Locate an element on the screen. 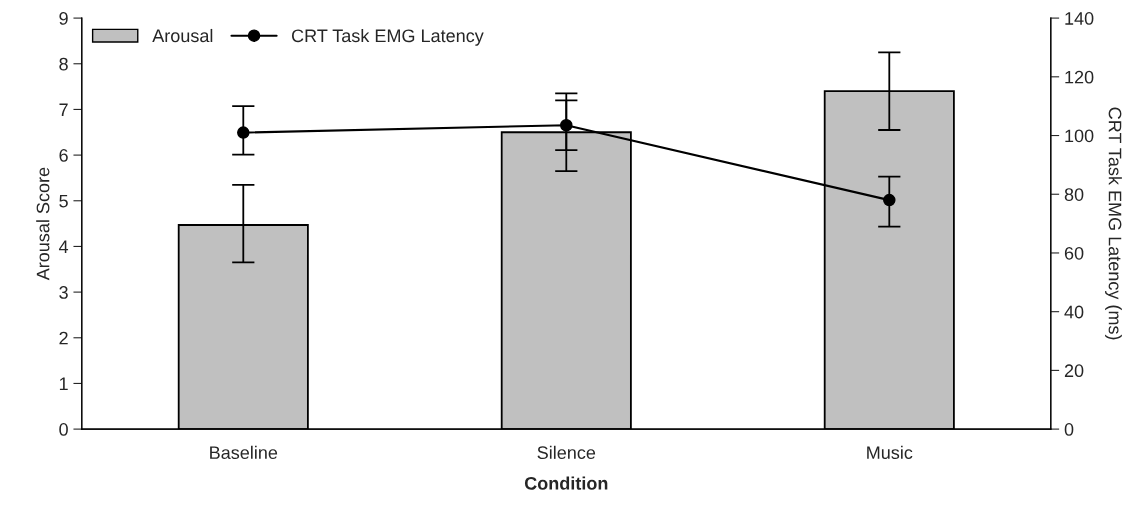 This screenshot has height=517, width=1136. y2-tick-label: 0 is located at coordinates (1069, 429).